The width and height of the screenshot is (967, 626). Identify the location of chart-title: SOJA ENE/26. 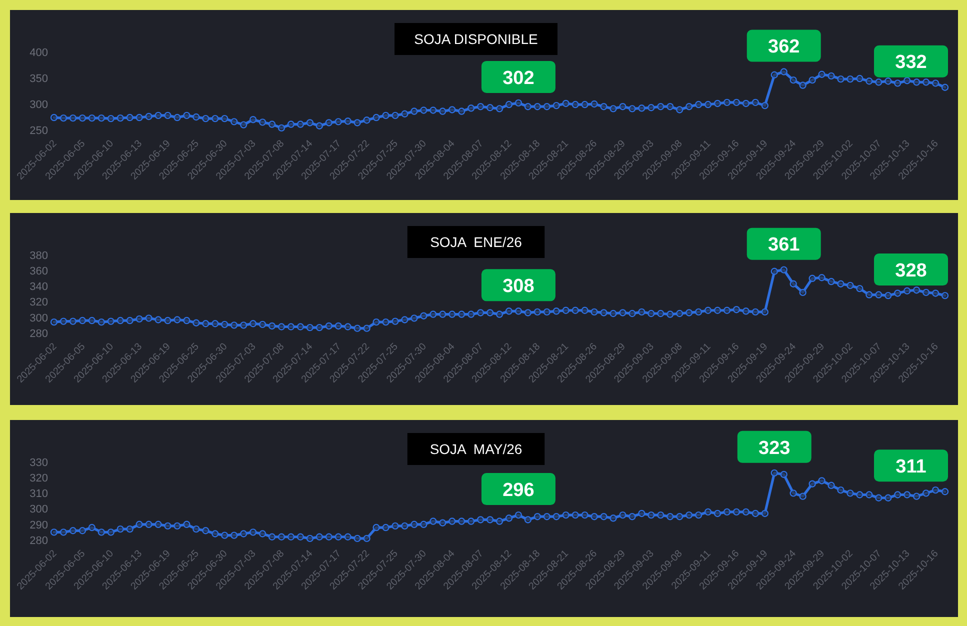
(476, 242).